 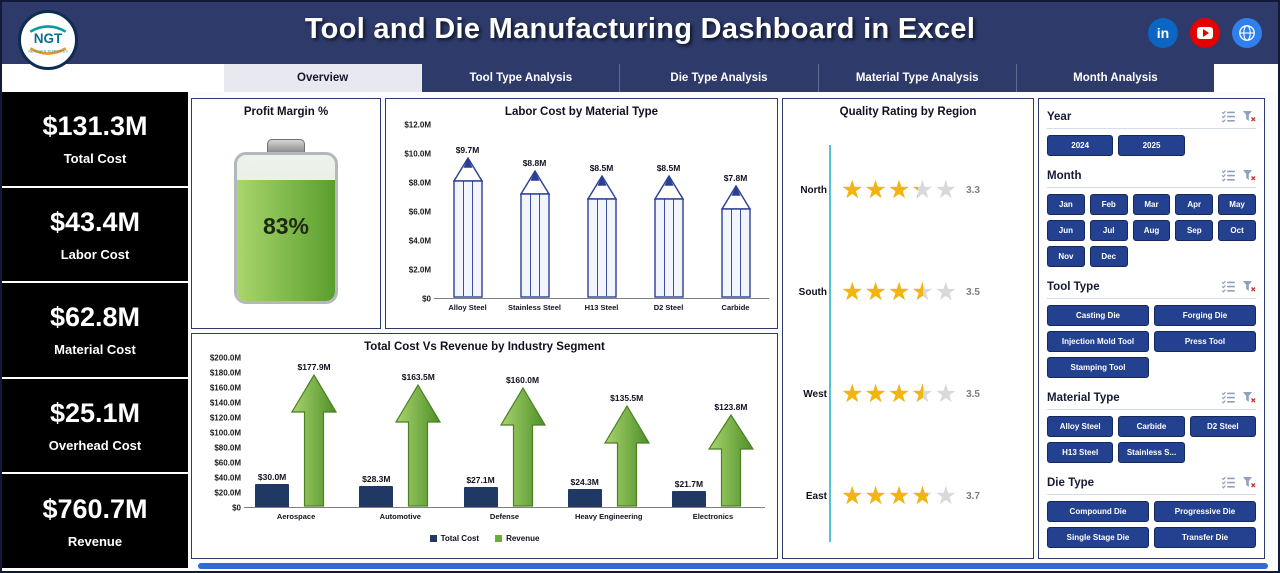 I want to click on category-label: D2 Steel, so click(x=668, y=307).